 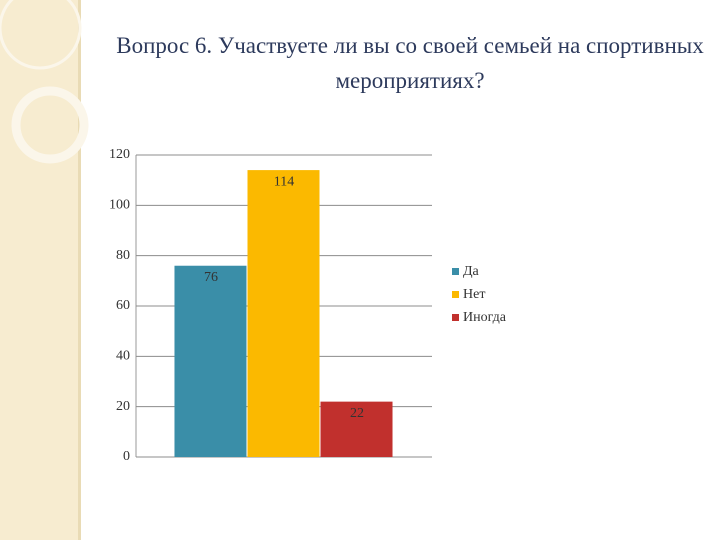 What do you see at coordinates (123, 406) in the screenshot?
I see `y-tick-label: 20` at bounding box center [123, 406].